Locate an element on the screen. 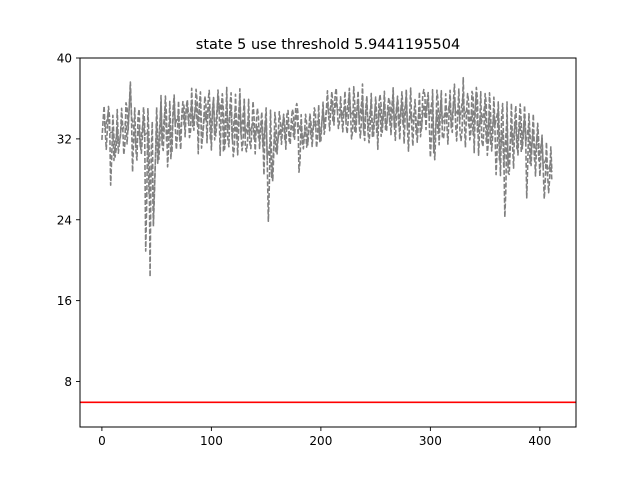  x-axis: 0 100 200 300 400 is located at coordinates (324, 437).